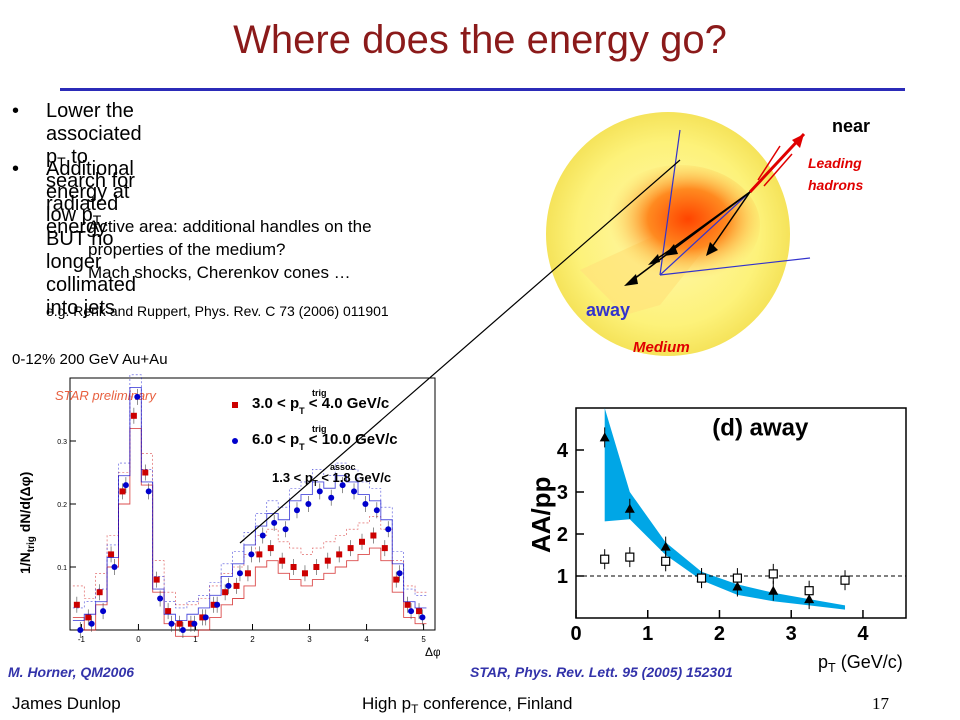 This screenshot has width=960, height=720. I want to click on legend-entry: 3.0 < pT < 4.0 GeV/c, so click(320, 405).